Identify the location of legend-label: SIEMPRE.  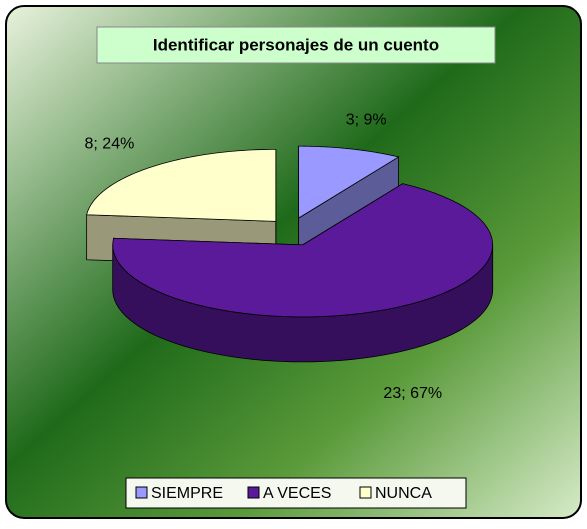
(187, 493).